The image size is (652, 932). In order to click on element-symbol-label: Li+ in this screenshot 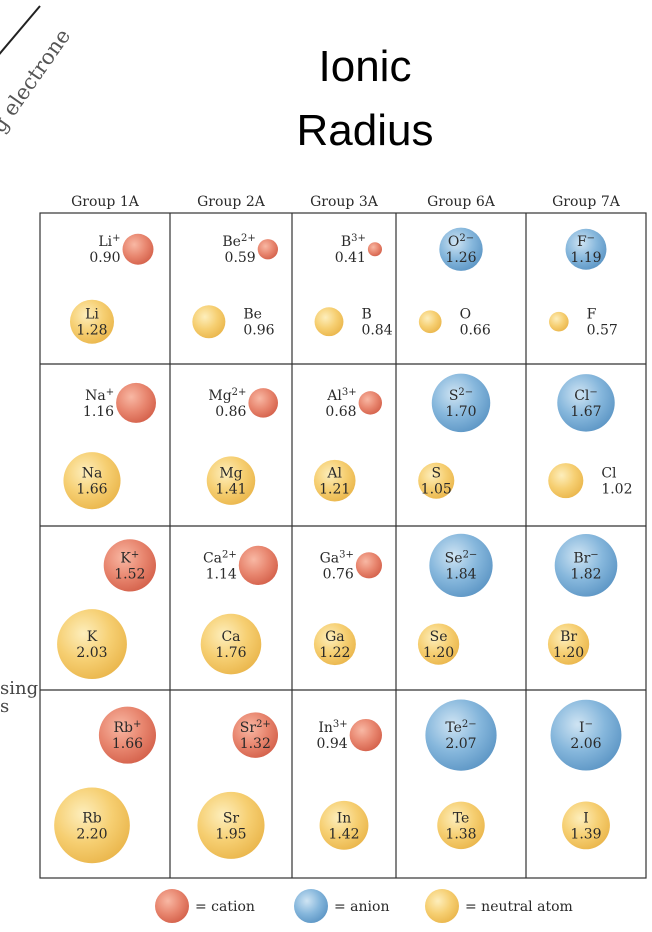, I will do `click(109, 241)`.